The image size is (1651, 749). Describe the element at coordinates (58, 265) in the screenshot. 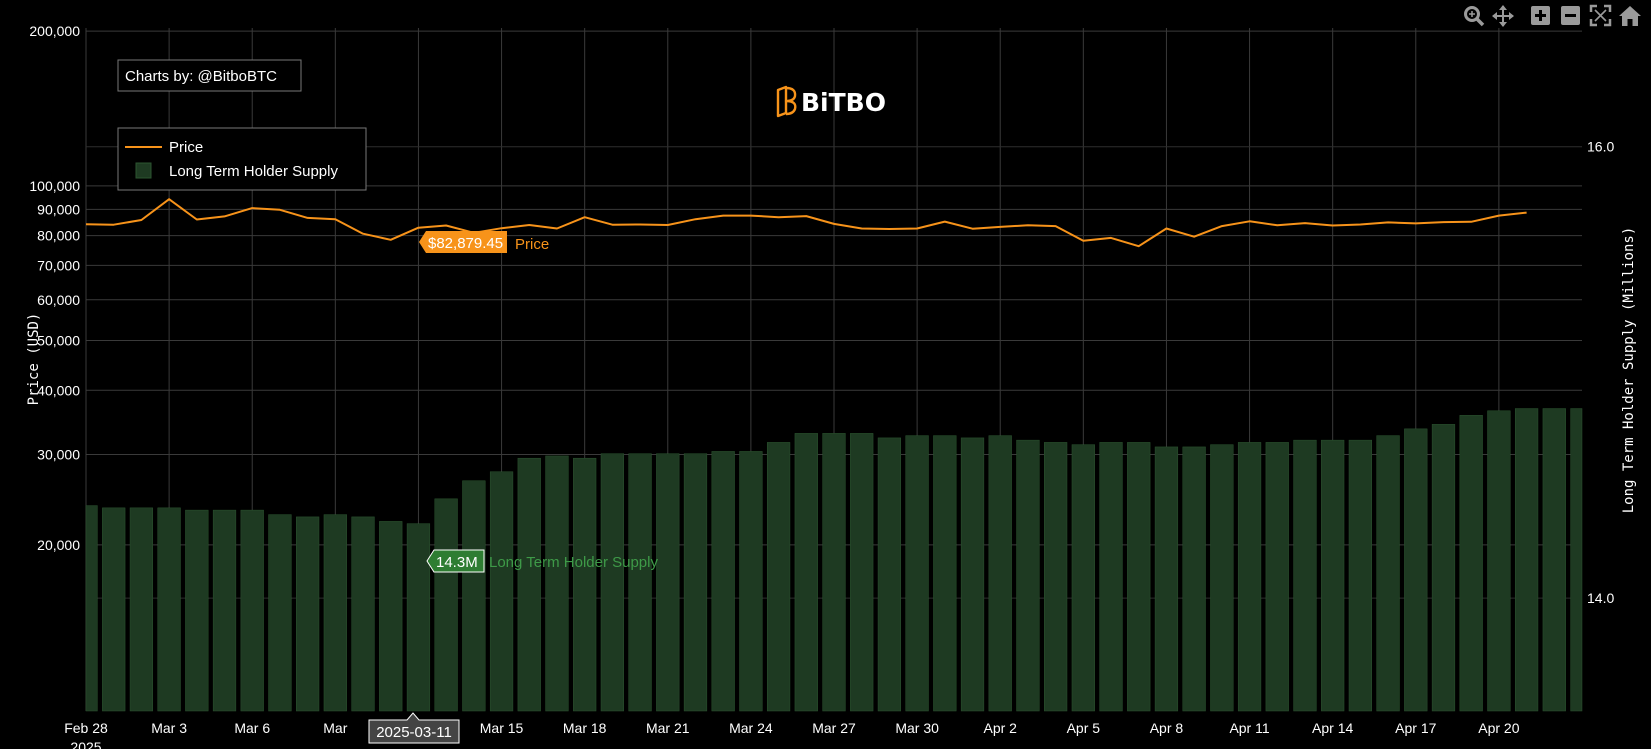

I see `y-tick-label: 70,000` at that location.